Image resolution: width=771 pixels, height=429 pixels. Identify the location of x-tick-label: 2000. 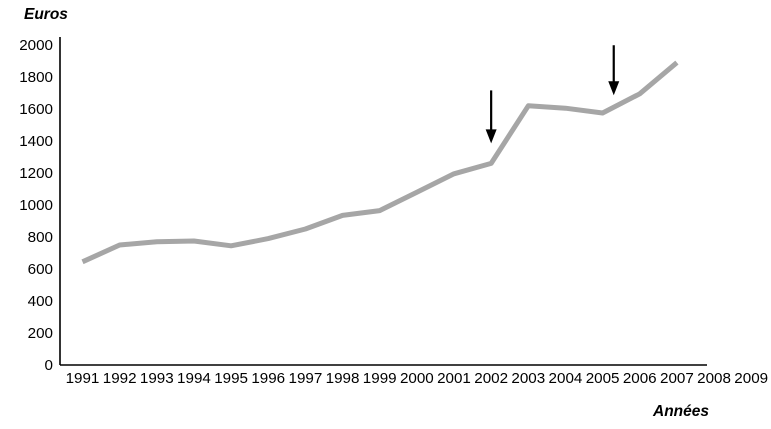
(417, 378).